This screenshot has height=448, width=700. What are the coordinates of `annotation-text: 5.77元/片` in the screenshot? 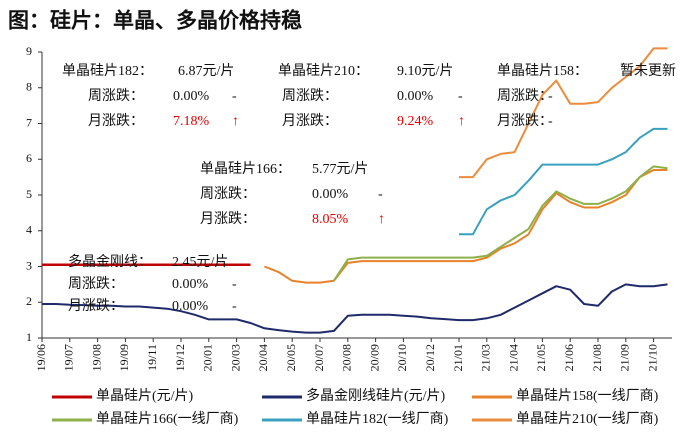 It's located at (340, 169).